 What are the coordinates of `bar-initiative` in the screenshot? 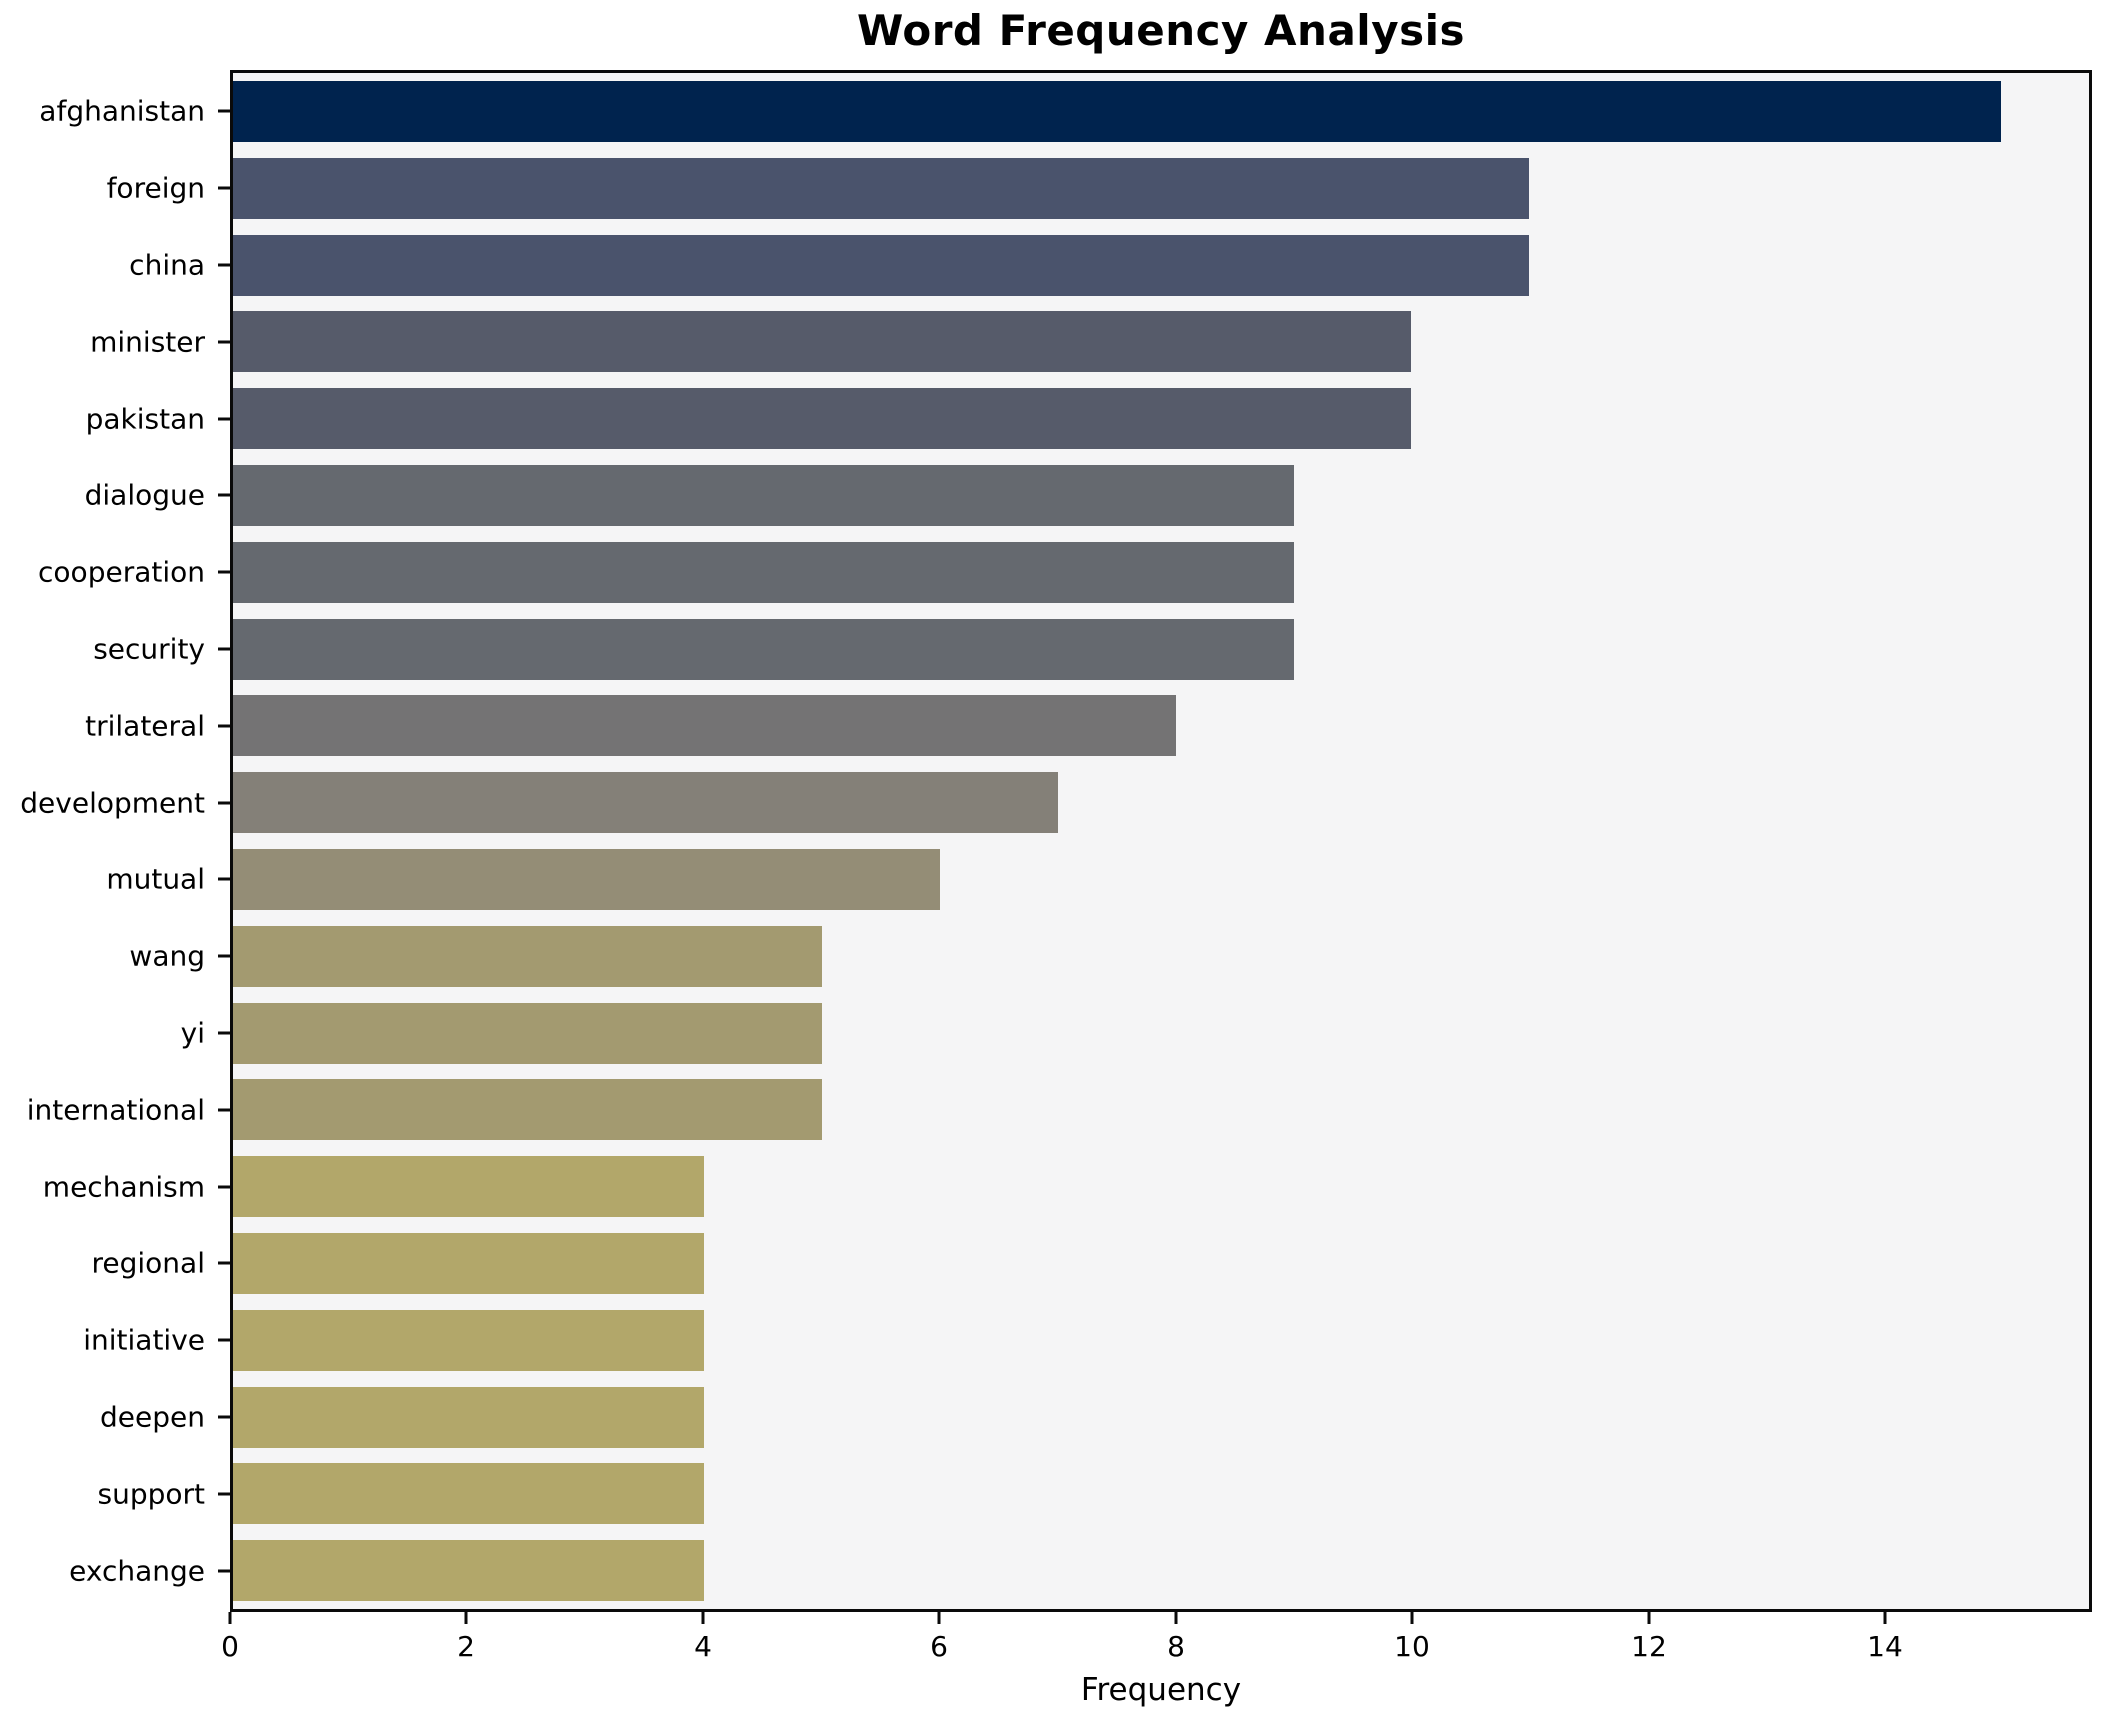 It's located at (469, 1340).